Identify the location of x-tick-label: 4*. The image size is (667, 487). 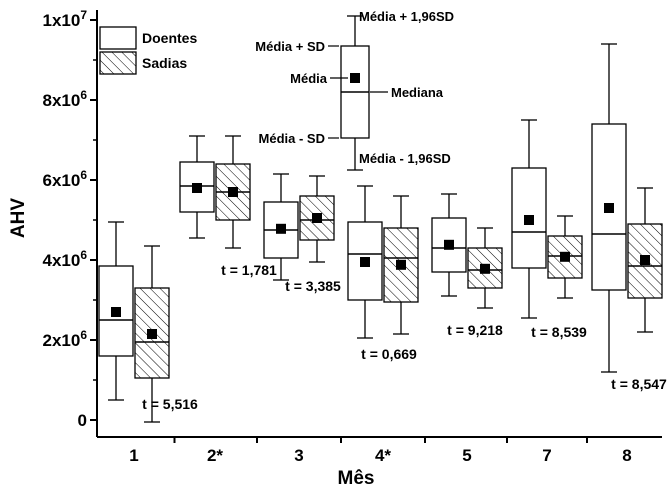
(383, 455).